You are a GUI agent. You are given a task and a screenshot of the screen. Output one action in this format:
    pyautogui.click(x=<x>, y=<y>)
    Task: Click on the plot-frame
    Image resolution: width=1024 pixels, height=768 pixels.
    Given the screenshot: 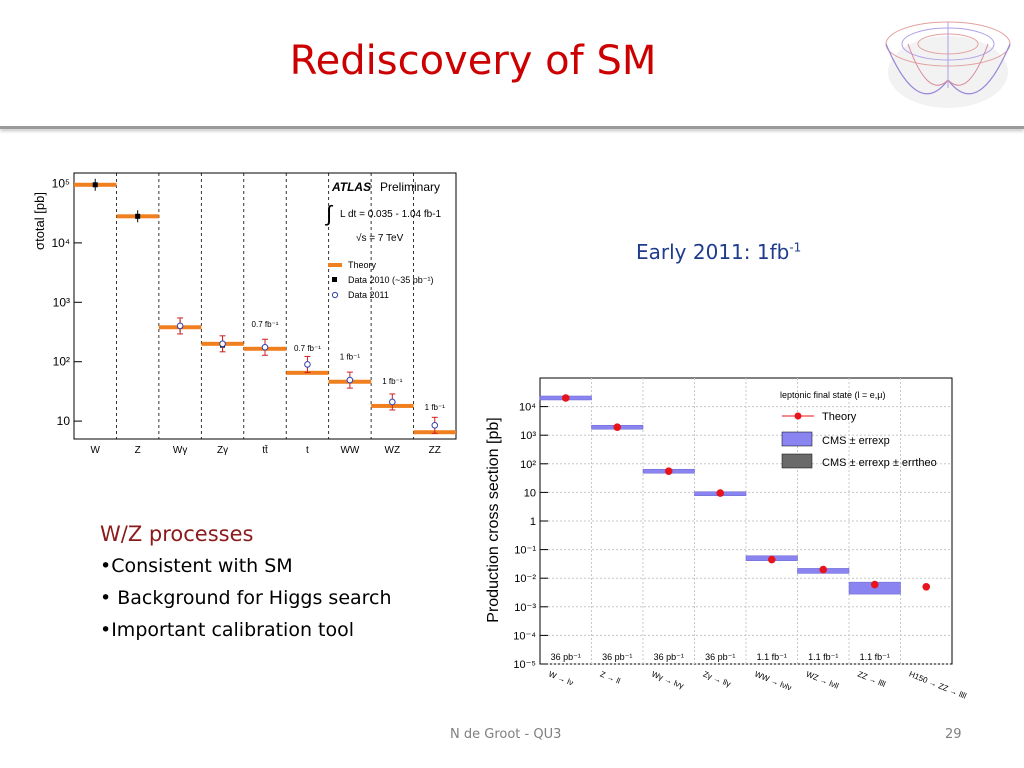 What is the action you would take?
    pyautogui.click(x=265, y=306)
    